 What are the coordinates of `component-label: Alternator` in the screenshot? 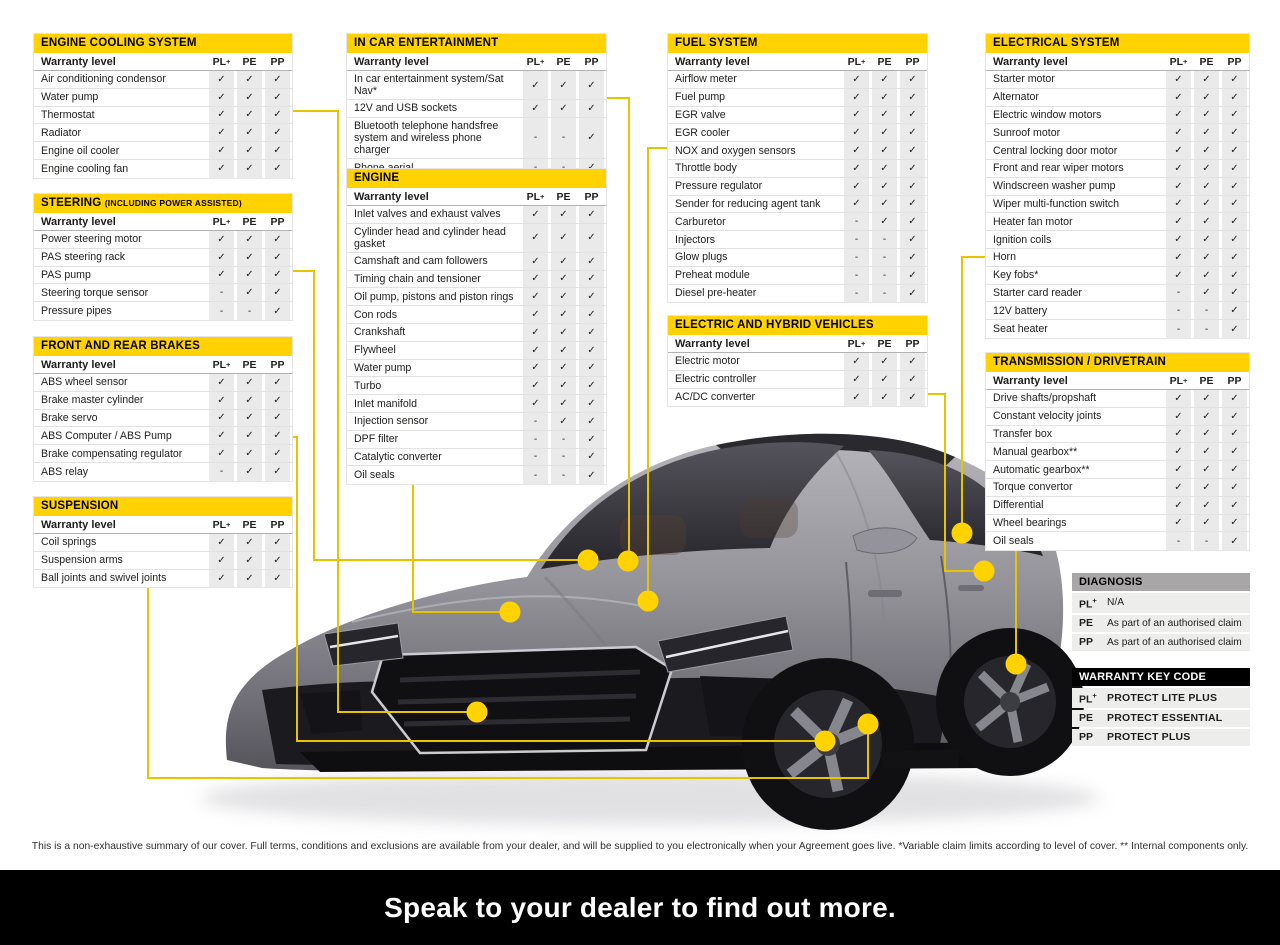 It's located at (1016, 97).